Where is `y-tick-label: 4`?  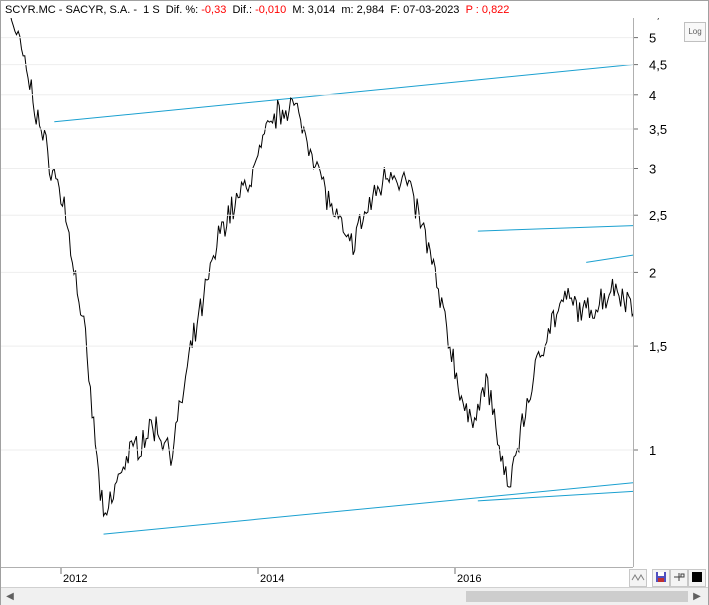 y-tick-label: 4 is located at coordinates (652, 95).